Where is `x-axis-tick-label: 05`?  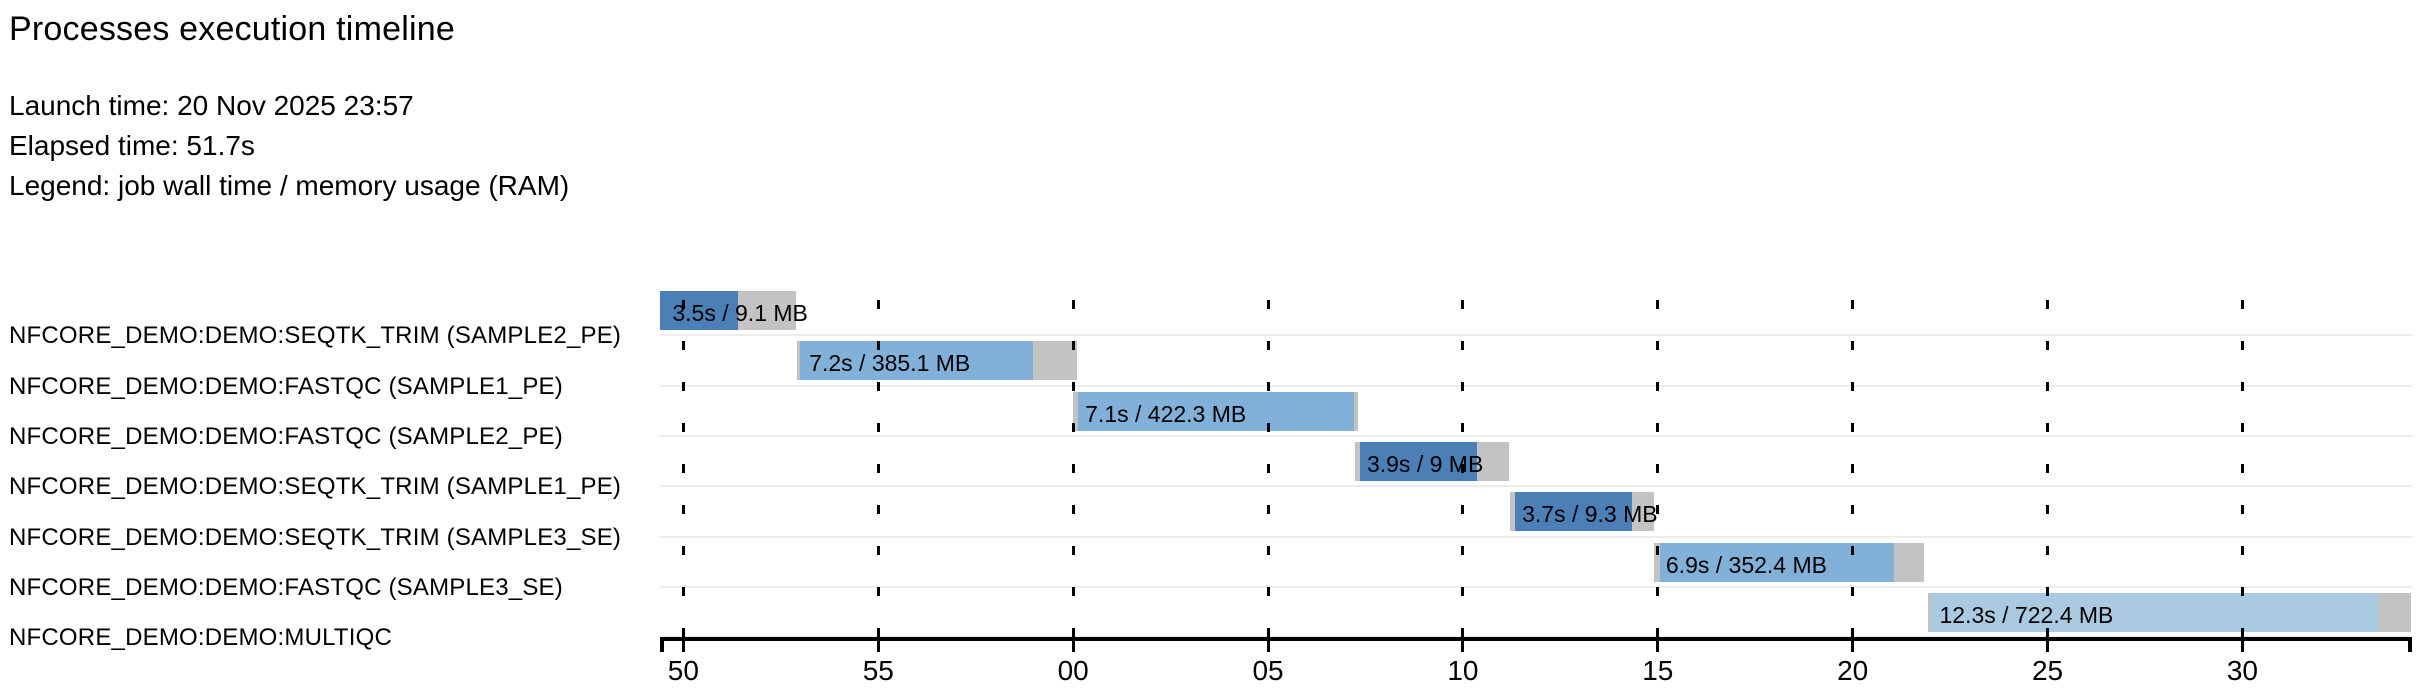
x-axis-tick-label: 05 is located at coordinates (1268, 670).